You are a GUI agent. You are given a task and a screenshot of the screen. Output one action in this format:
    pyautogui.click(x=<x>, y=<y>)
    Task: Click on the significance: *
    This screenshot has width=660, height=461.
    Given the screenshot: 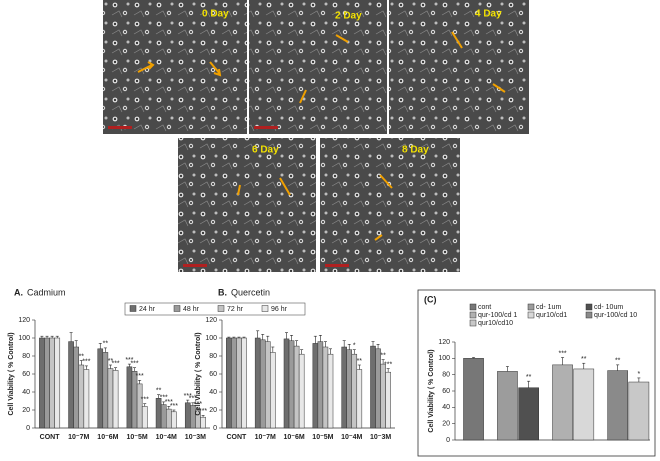 What is the action you would take?
    pyautogui.click(x=354, y=346)
    